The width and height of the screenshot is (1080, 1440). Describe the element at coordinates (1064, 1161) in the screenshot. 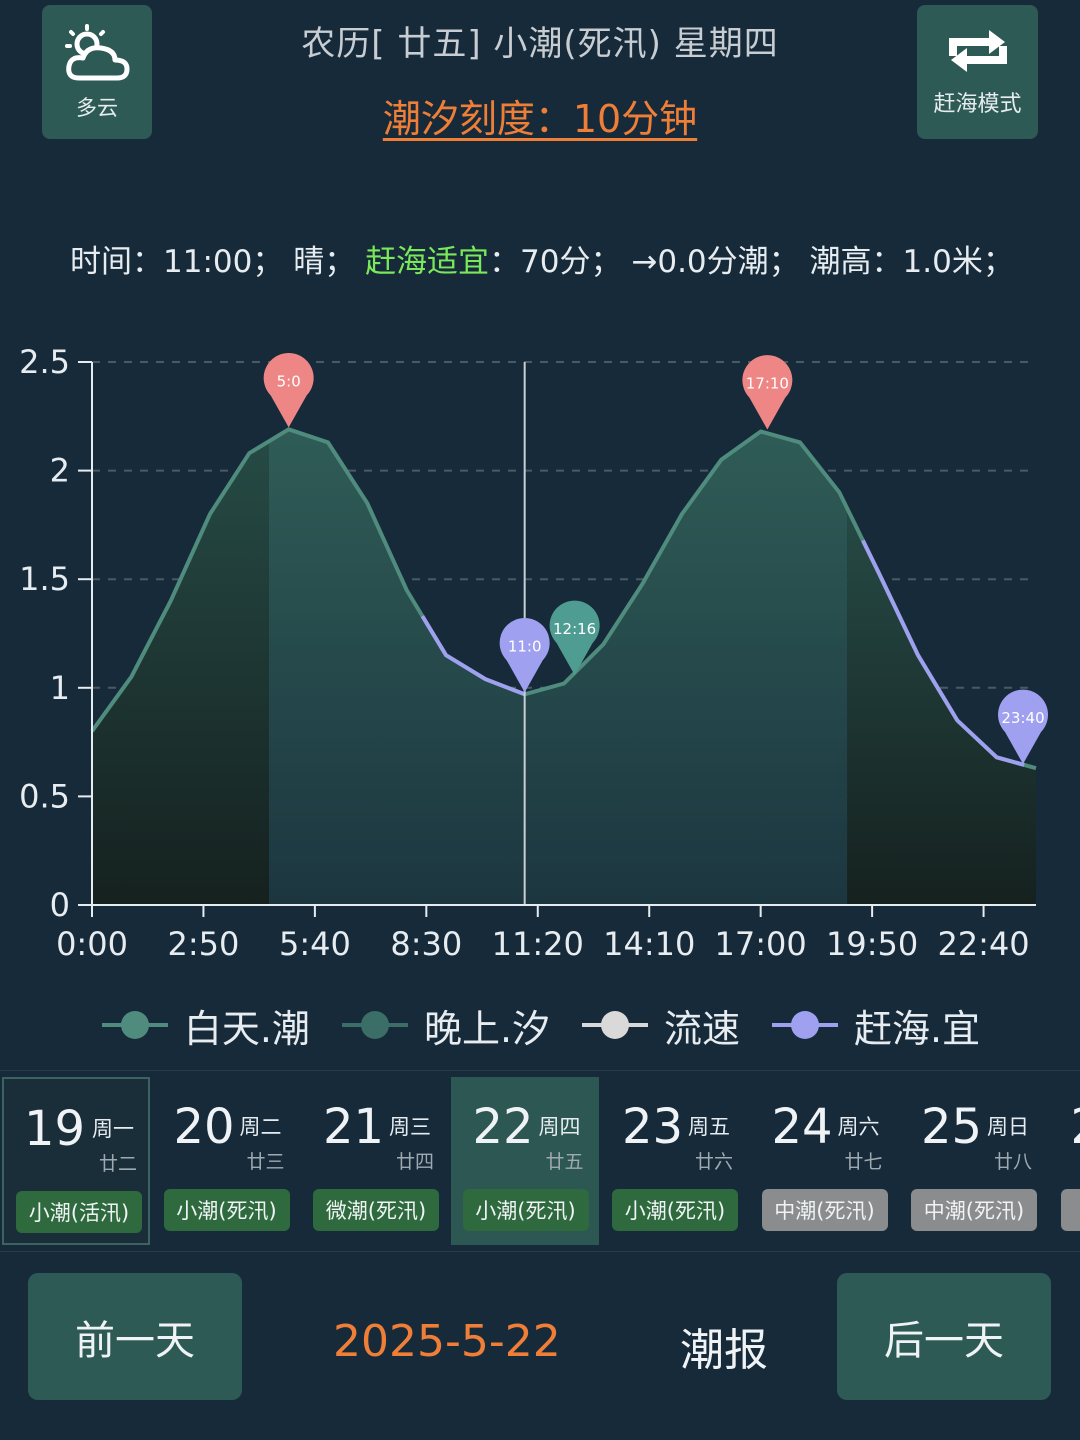

I see `day-item: 2中` at that location.